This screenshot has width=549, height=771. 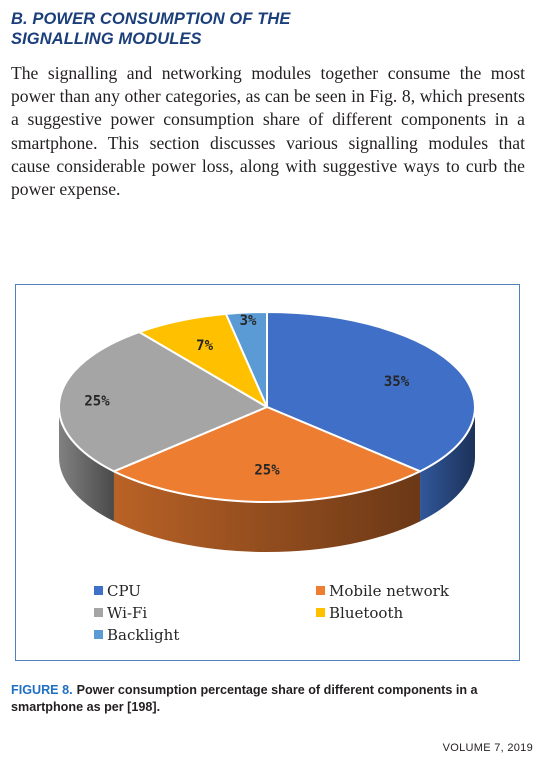 I want to click on pie-value-label-cpu: 35%, so click(x=397, y=382).